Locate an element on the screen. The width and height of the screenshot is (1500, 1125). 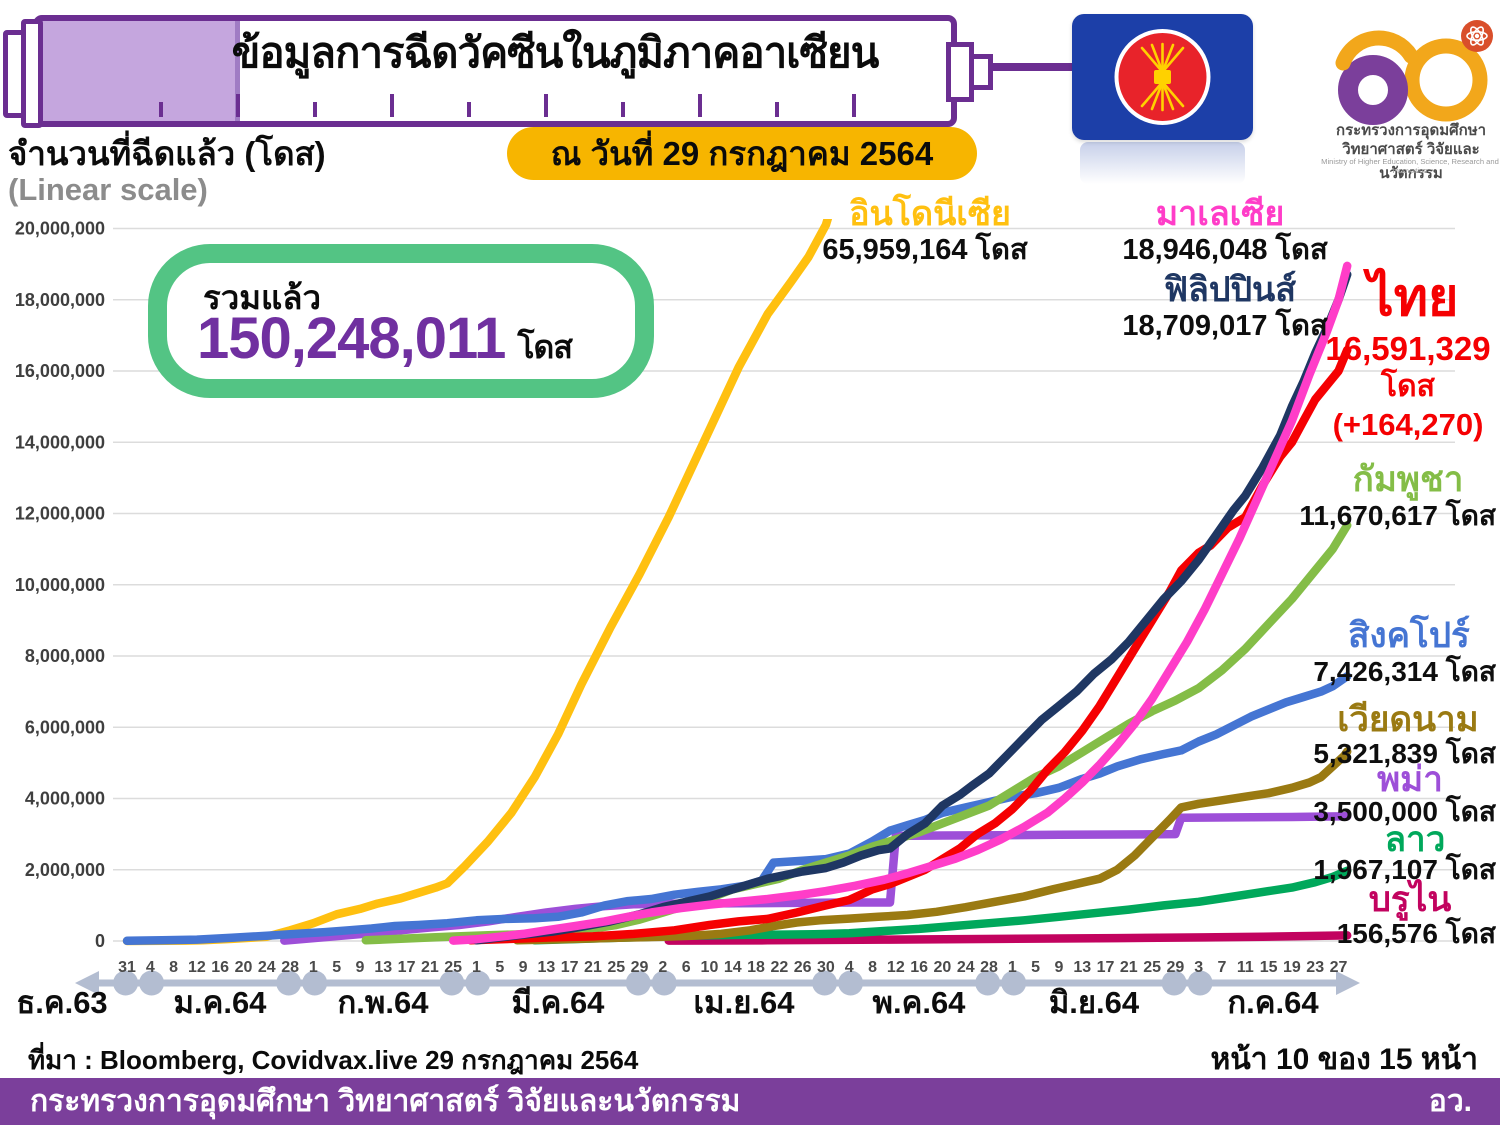
asean-emblem-icon is located at coordinates (1162, 77).